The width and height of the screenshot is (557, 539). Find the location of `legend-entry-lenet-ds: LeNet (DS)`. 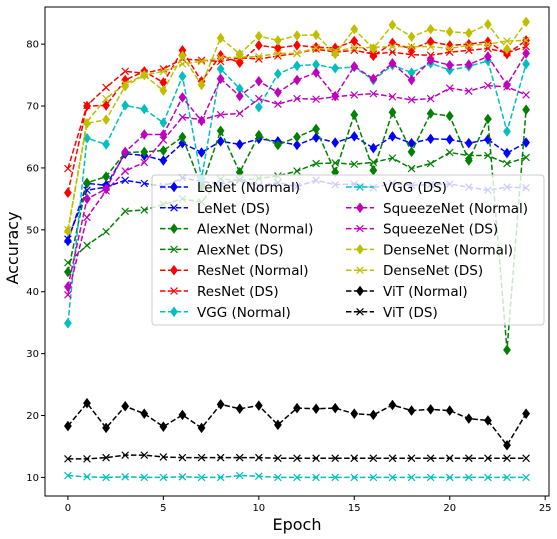

legend-entry-lenet-ds: LeNet (DS) is located at coordinates (215, 209).